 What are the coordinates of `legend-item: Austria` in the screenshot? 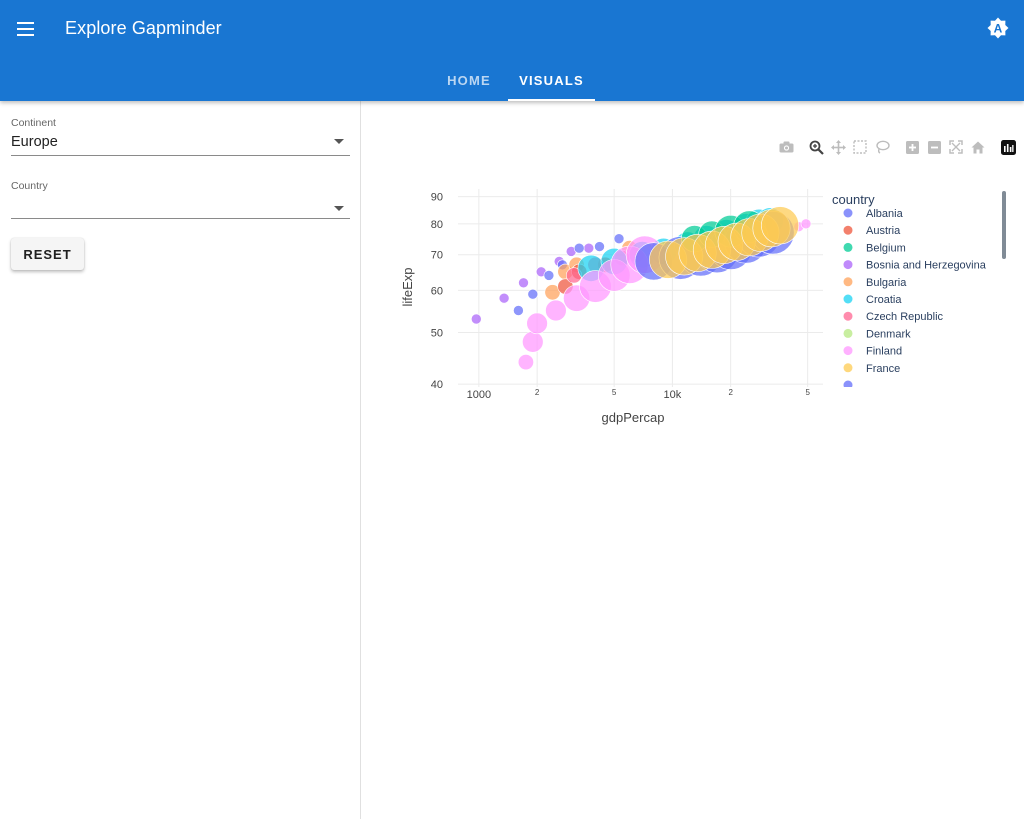 It's located at (872, 231).